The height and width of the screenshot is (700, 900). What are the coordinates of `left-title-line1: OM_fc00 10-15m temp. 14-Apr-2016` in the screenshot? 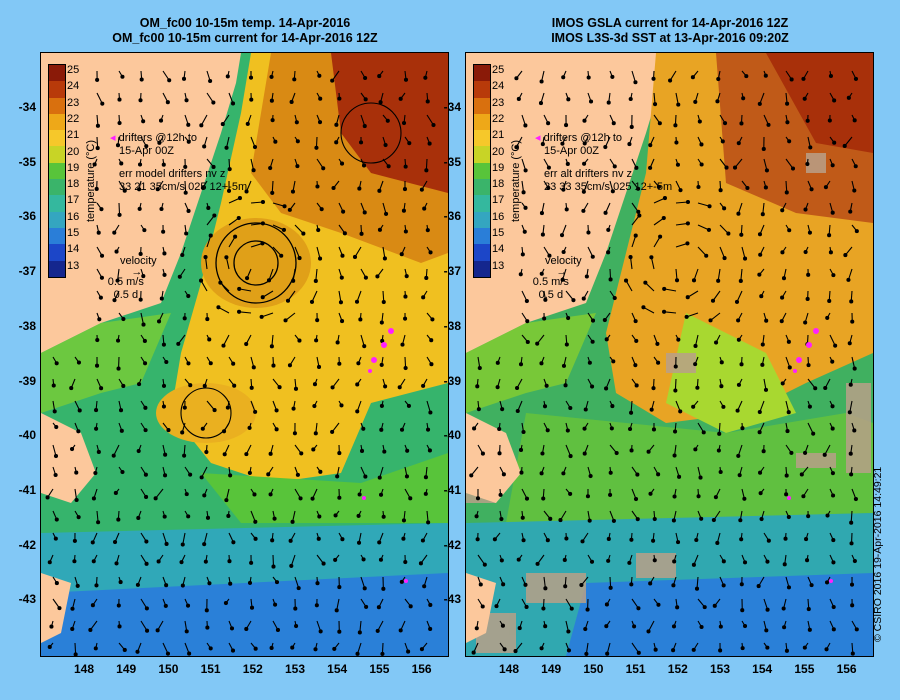 It's located at (245, 23).